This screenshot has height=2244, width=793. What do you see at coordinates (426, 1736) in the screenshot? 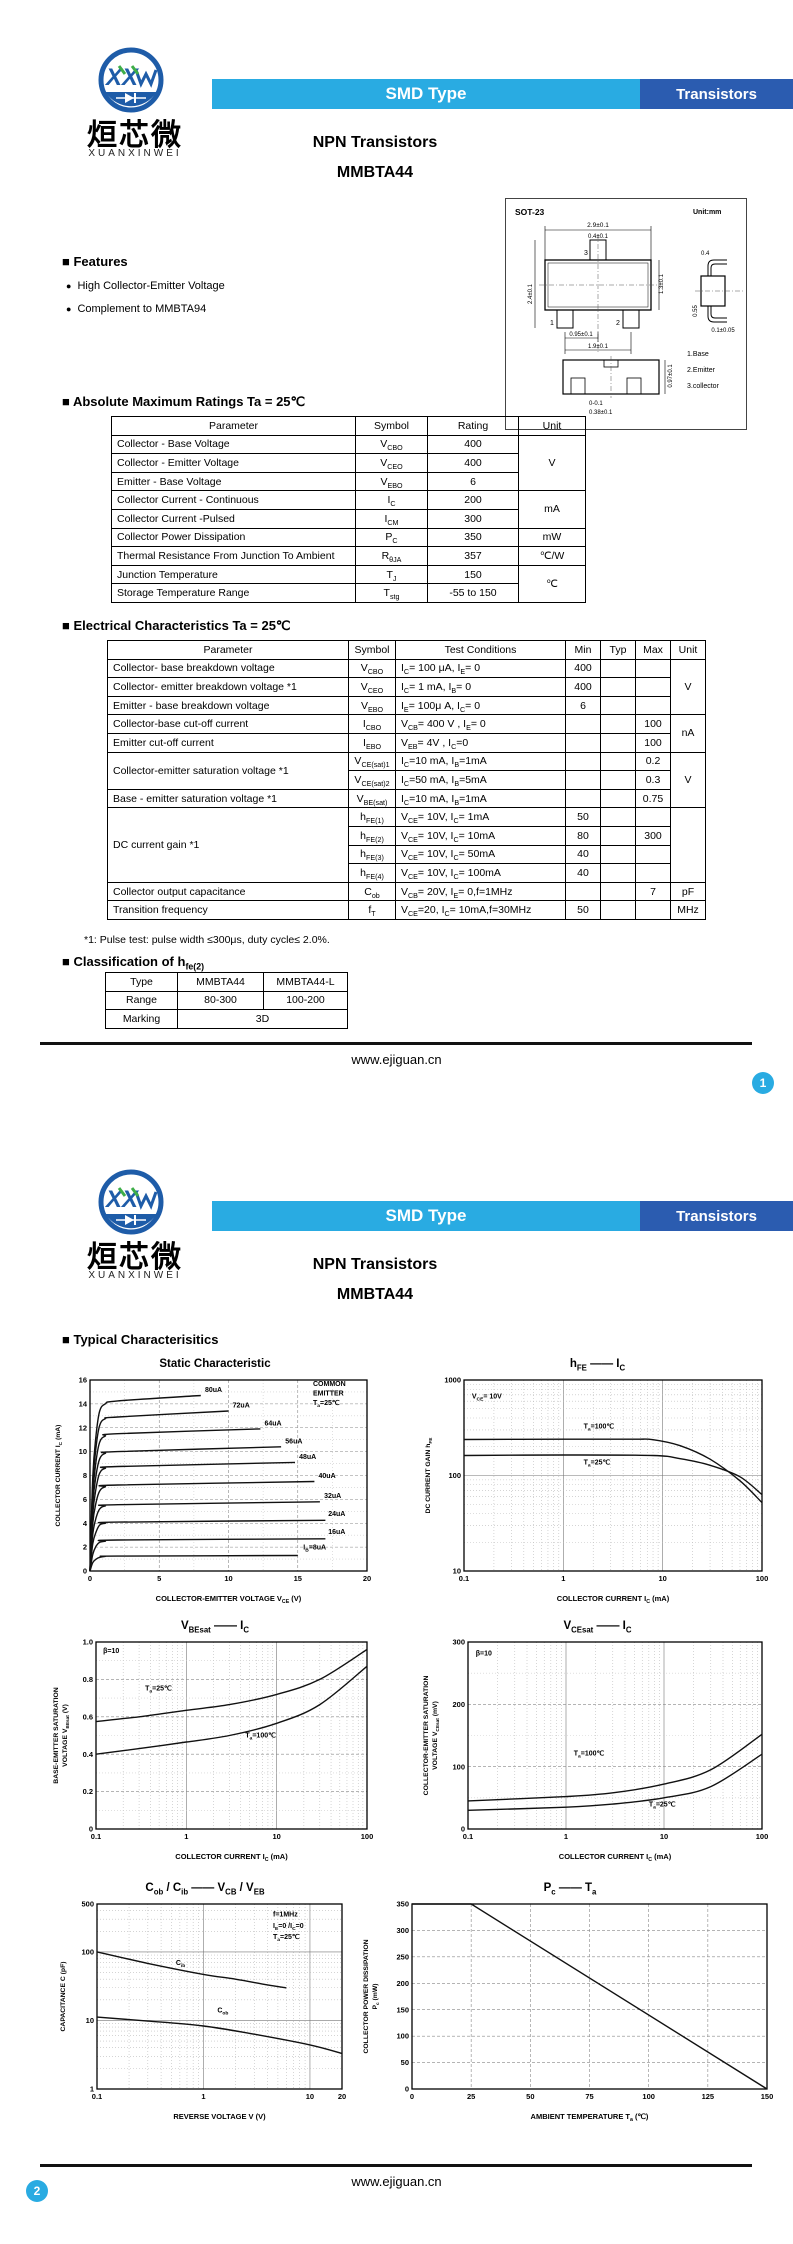
I see `svg-text: COLLECTOR-EMITTER SATURATION` at bounding box center [426, 1736].